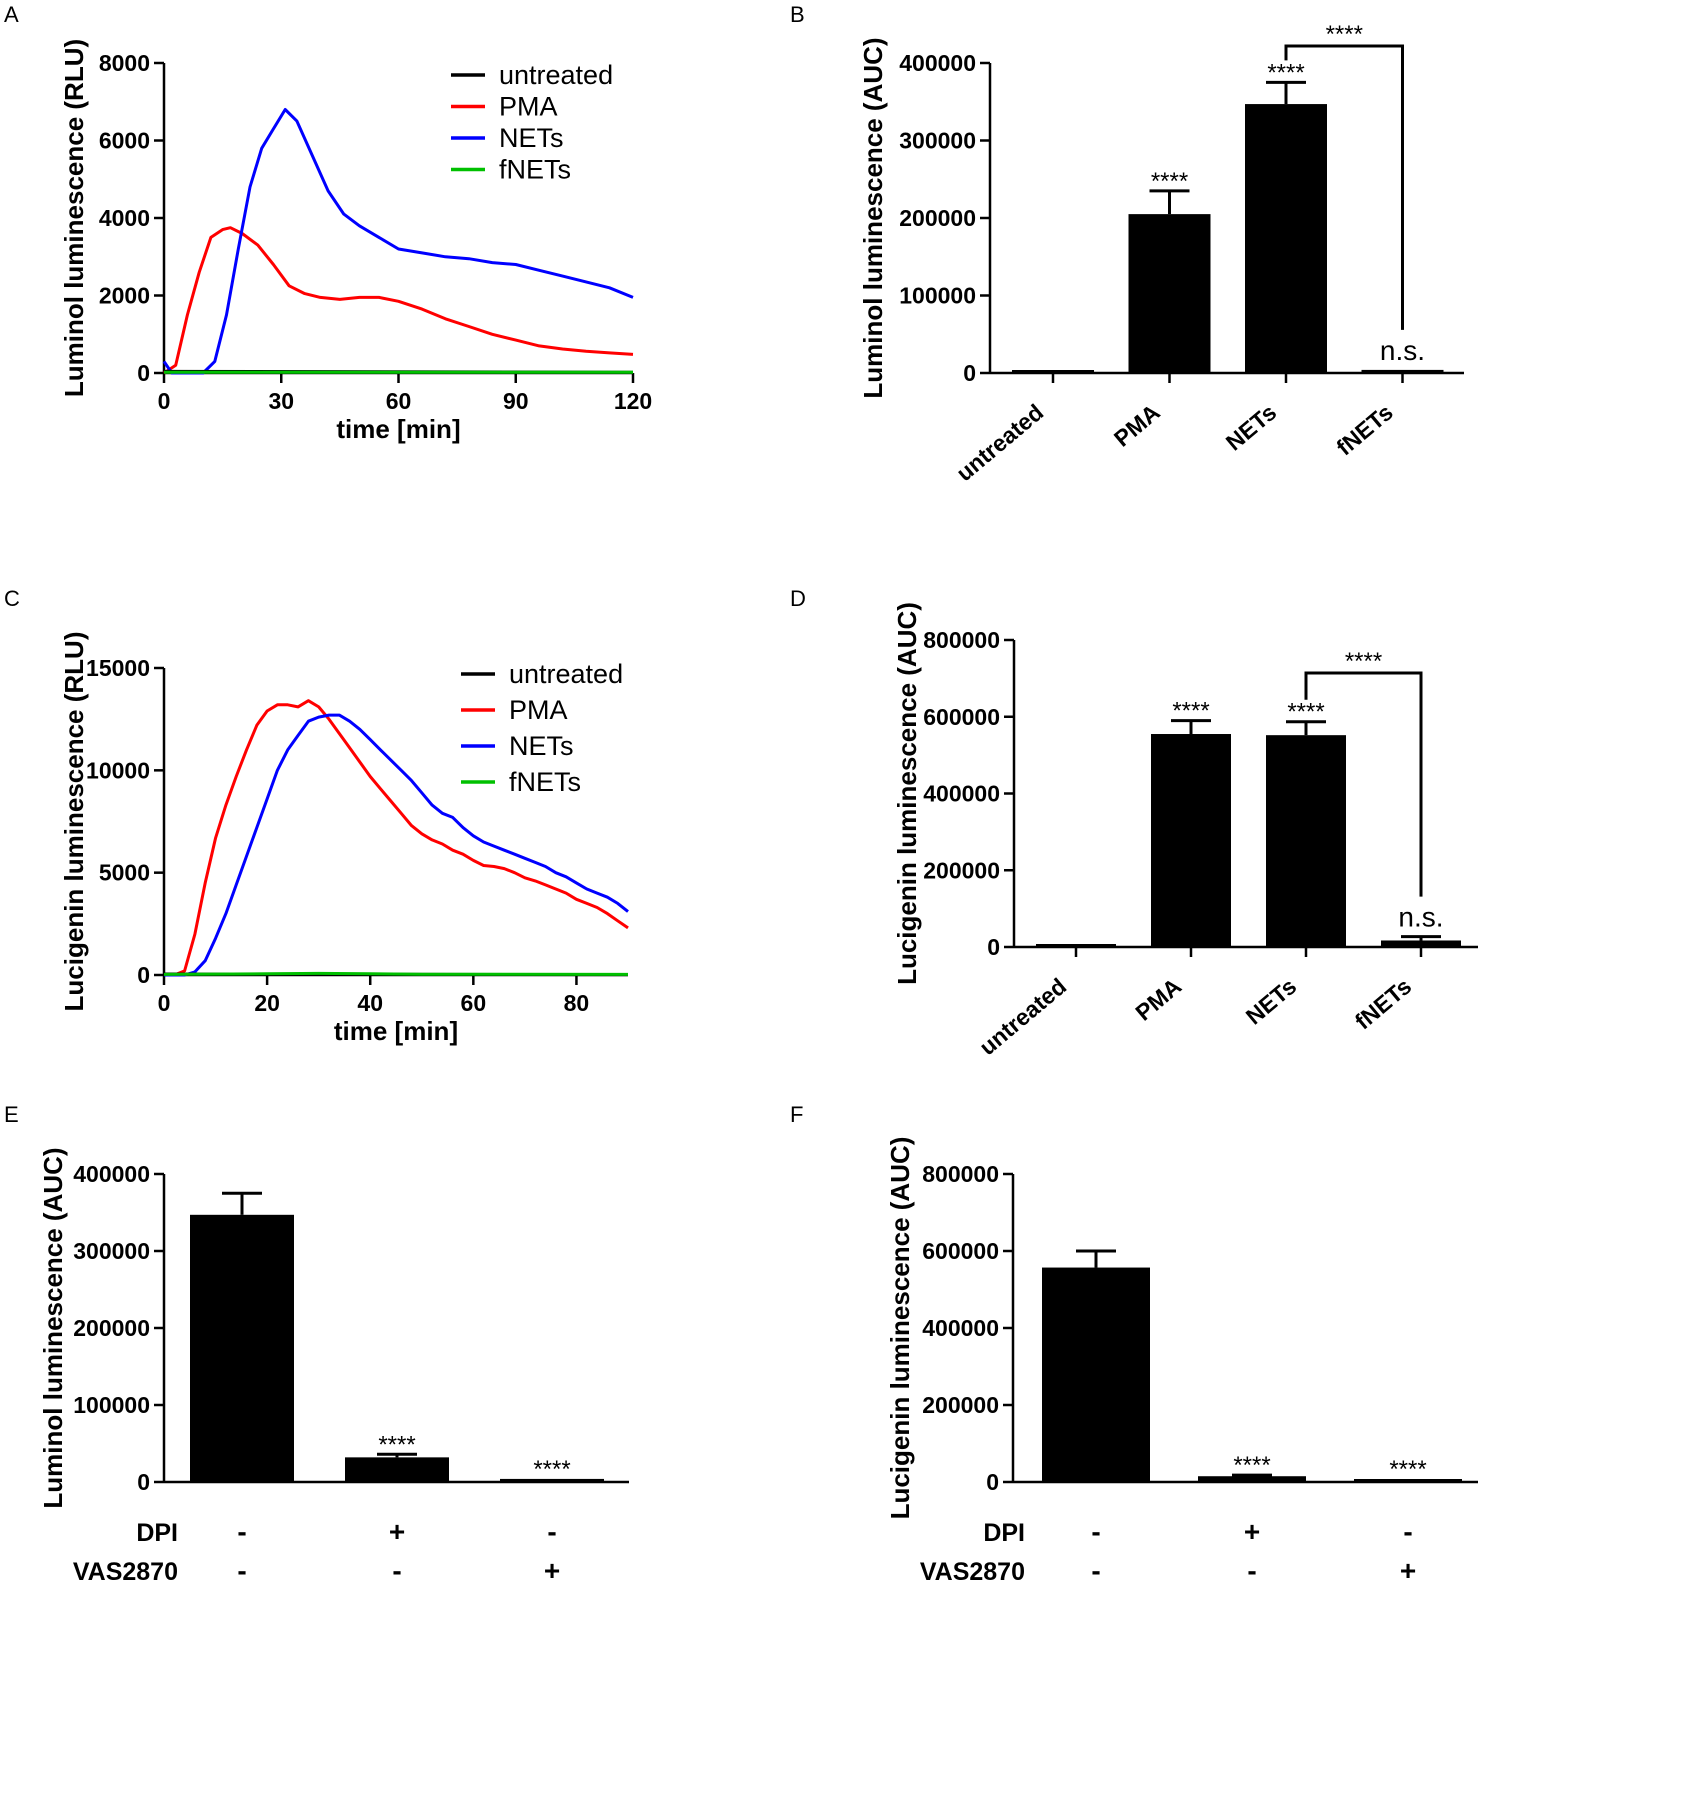  What do you see at coordinates (796, 1114) in the screenshot?
I see `panel-label: F` at bounding box center [796, 1114].